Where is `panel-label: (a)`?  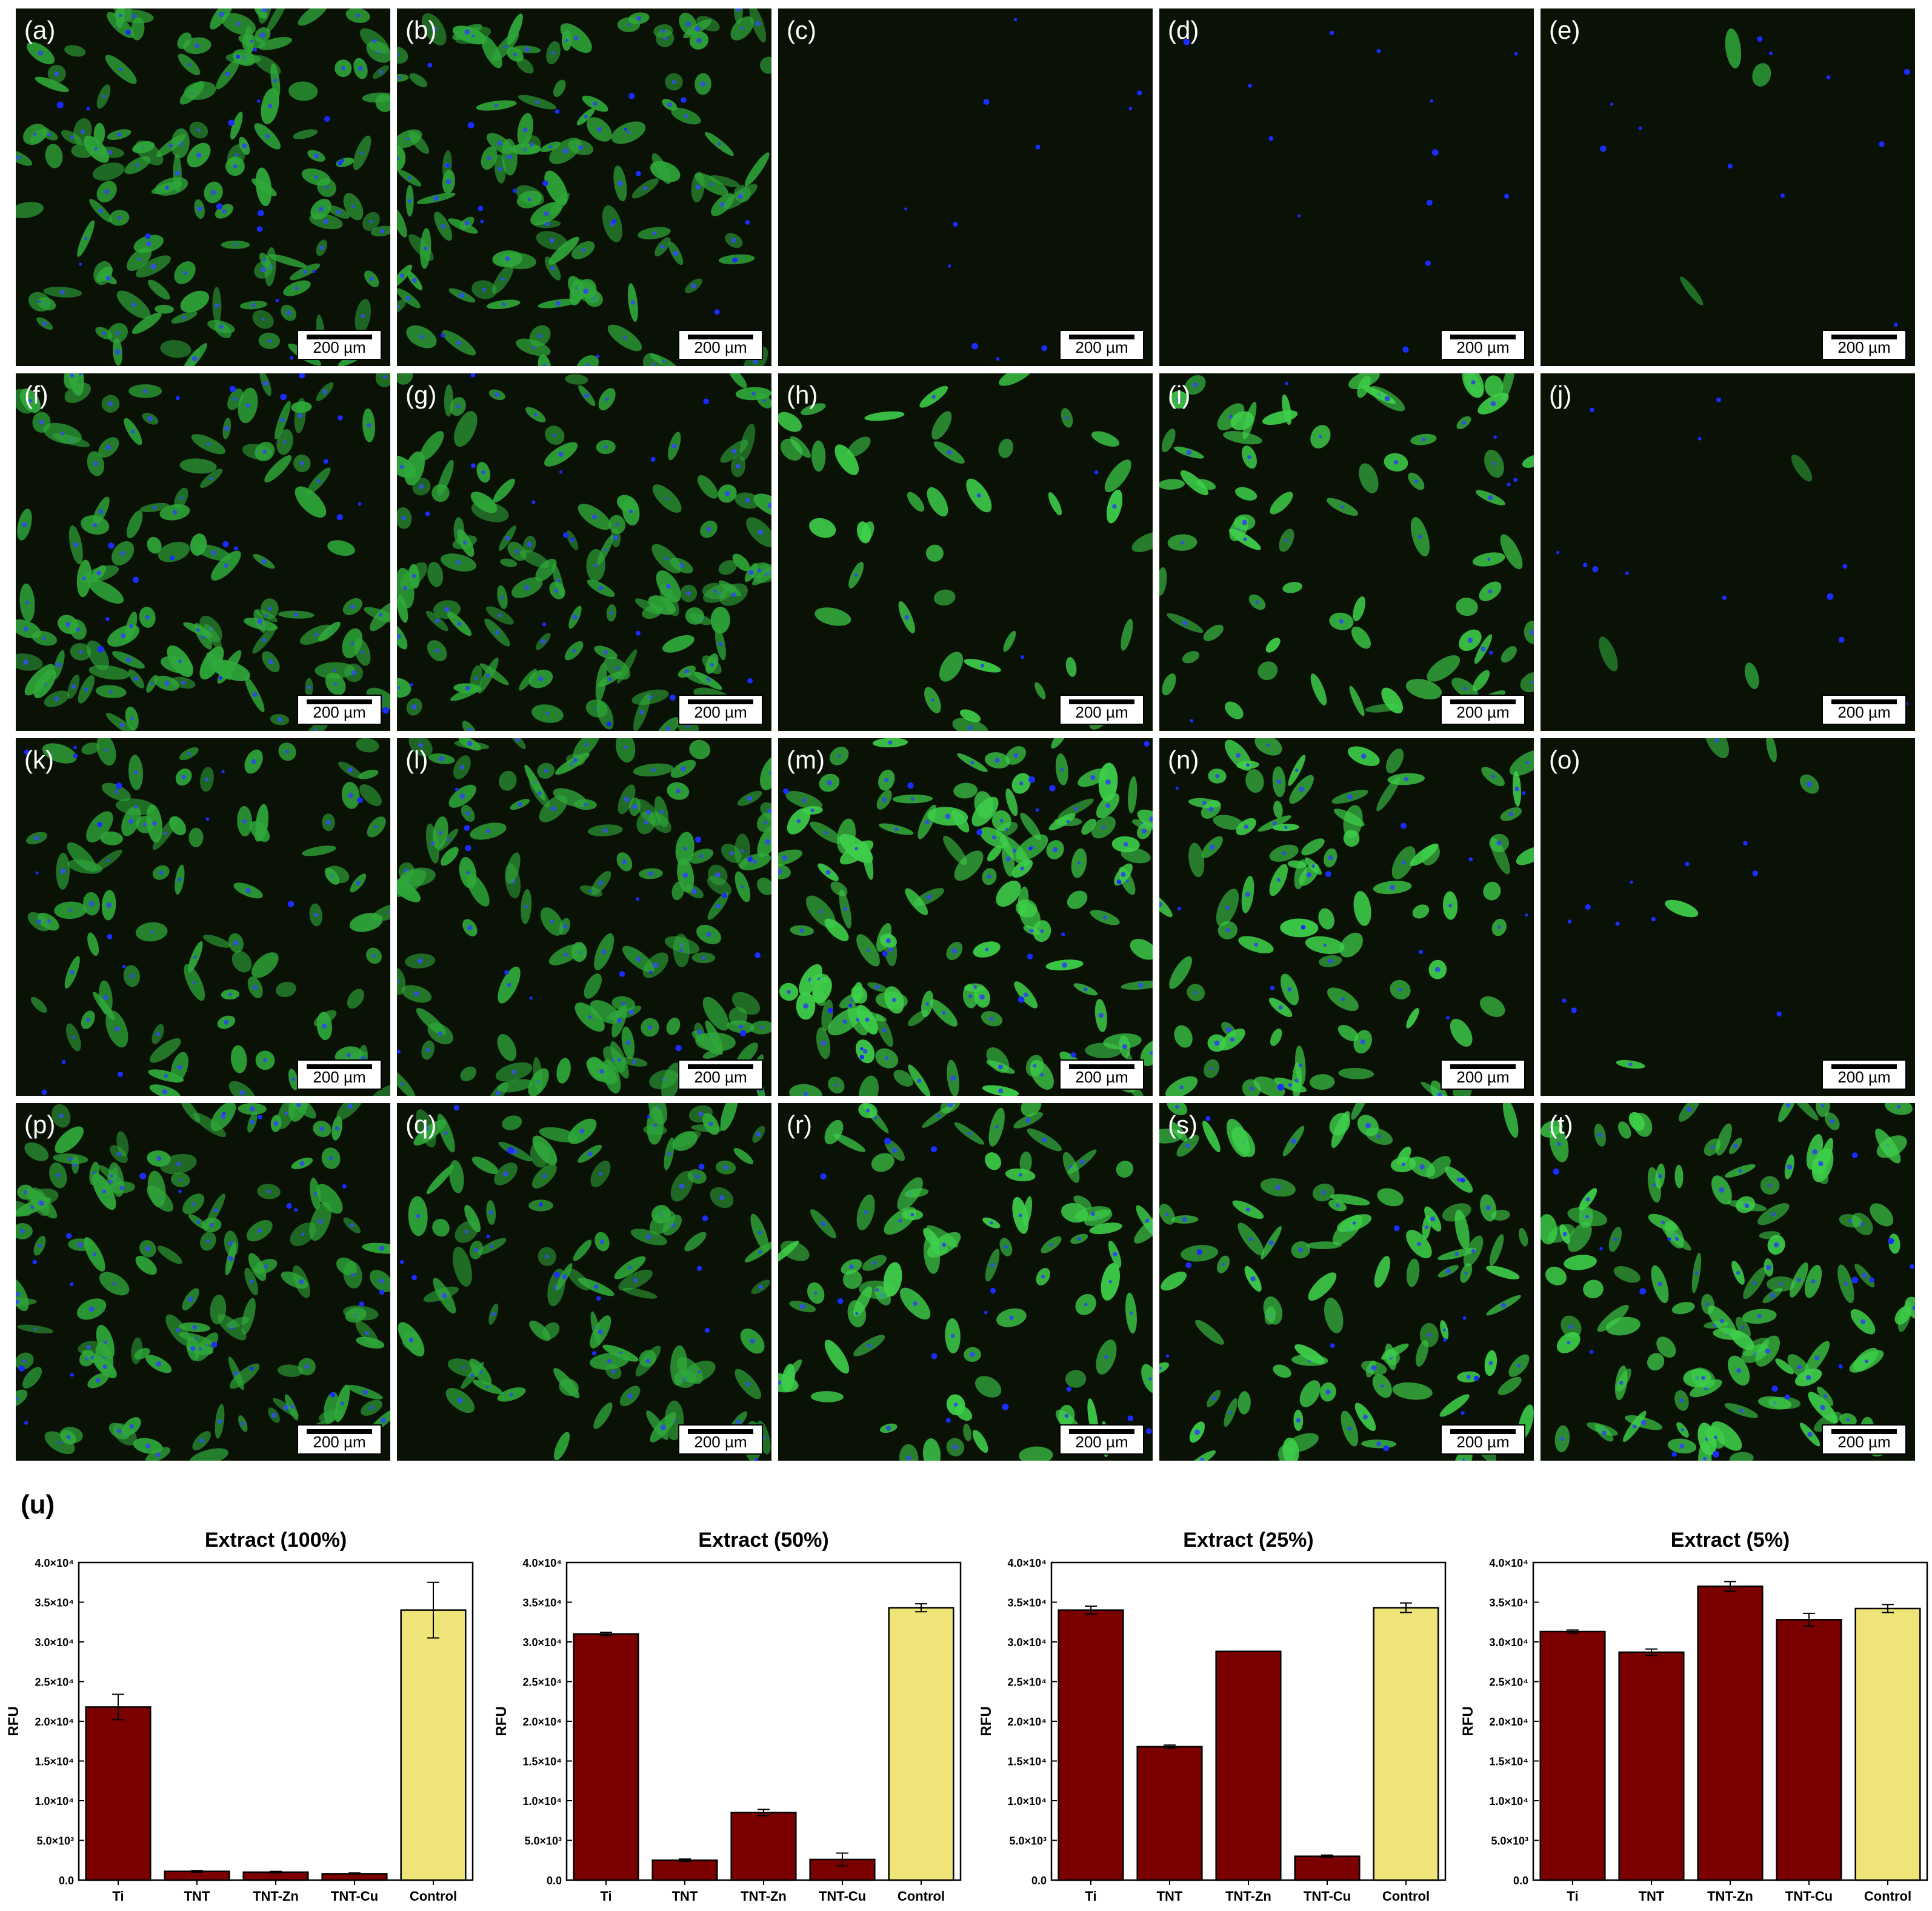
panel-label: (a) is located at coordinates (40, 30).